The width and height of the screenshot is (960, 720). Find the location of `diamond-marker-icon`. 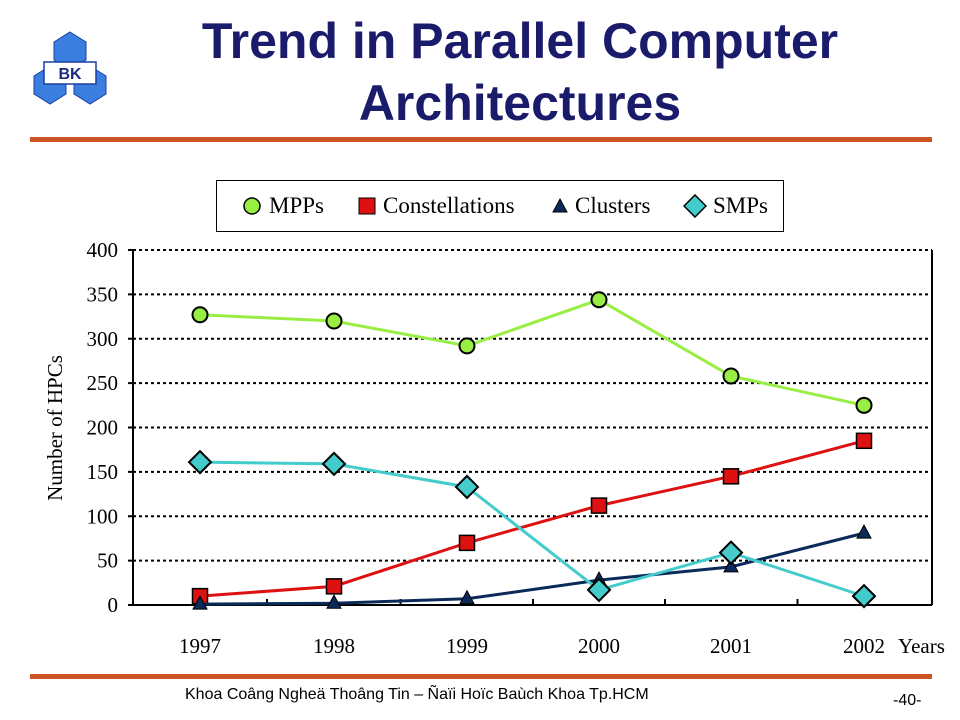

diamond-marker-icon is located at coordinates (695, 206).